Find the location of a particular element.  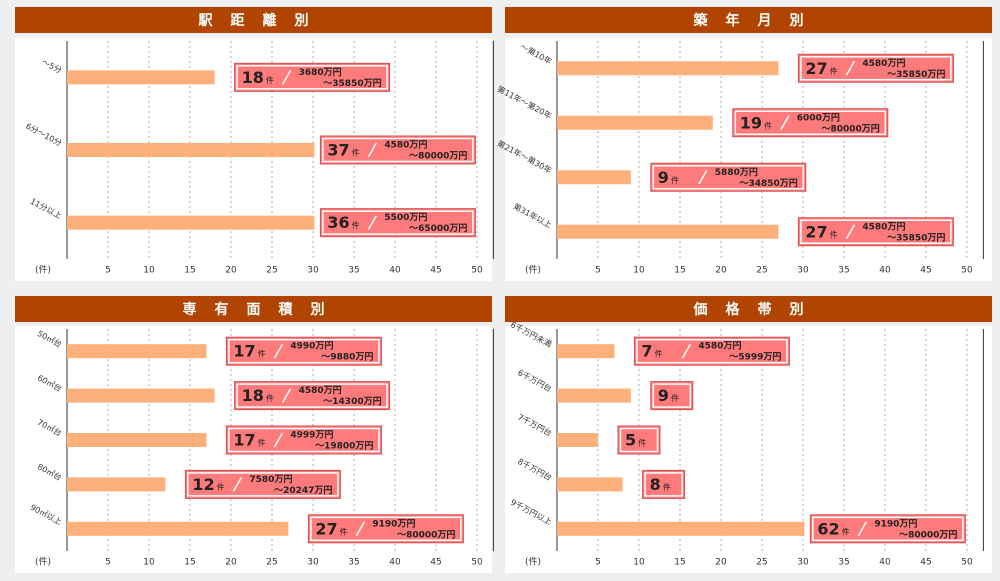

price-min: 9190万円 is located at coordinates (895, 523).